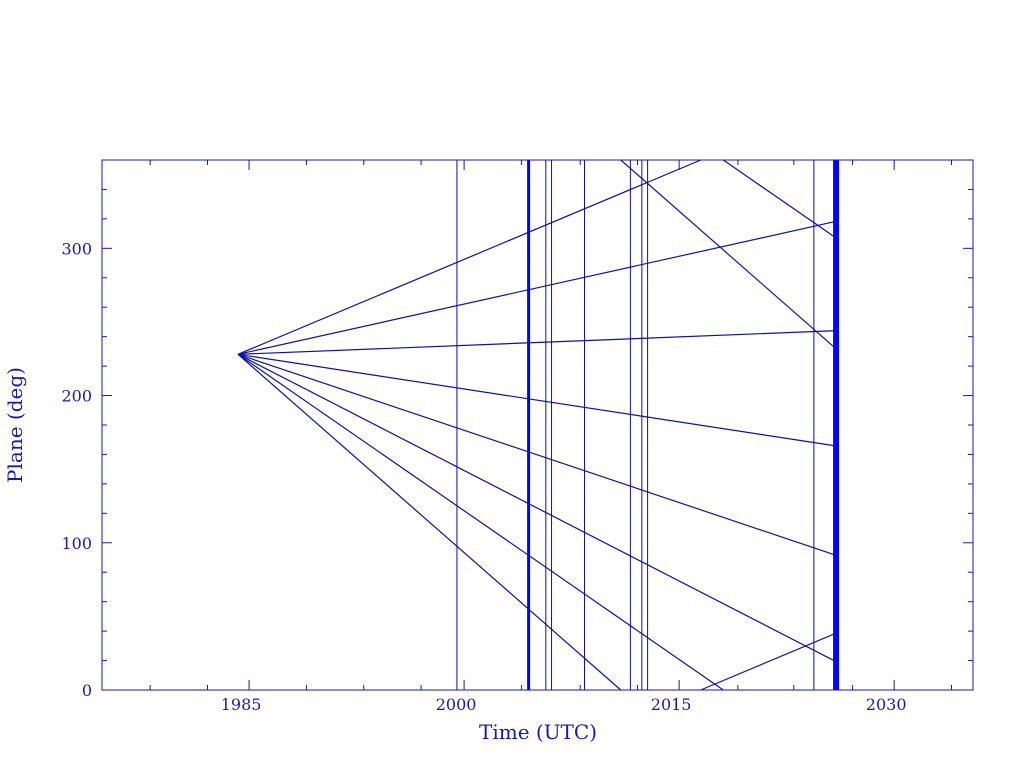 Image resolution: width=1024 pixels, height=768 pixels. Describe the element at coordinates (886, 704) in the screenshot. I see `x-tick-label: 2030` at that location.